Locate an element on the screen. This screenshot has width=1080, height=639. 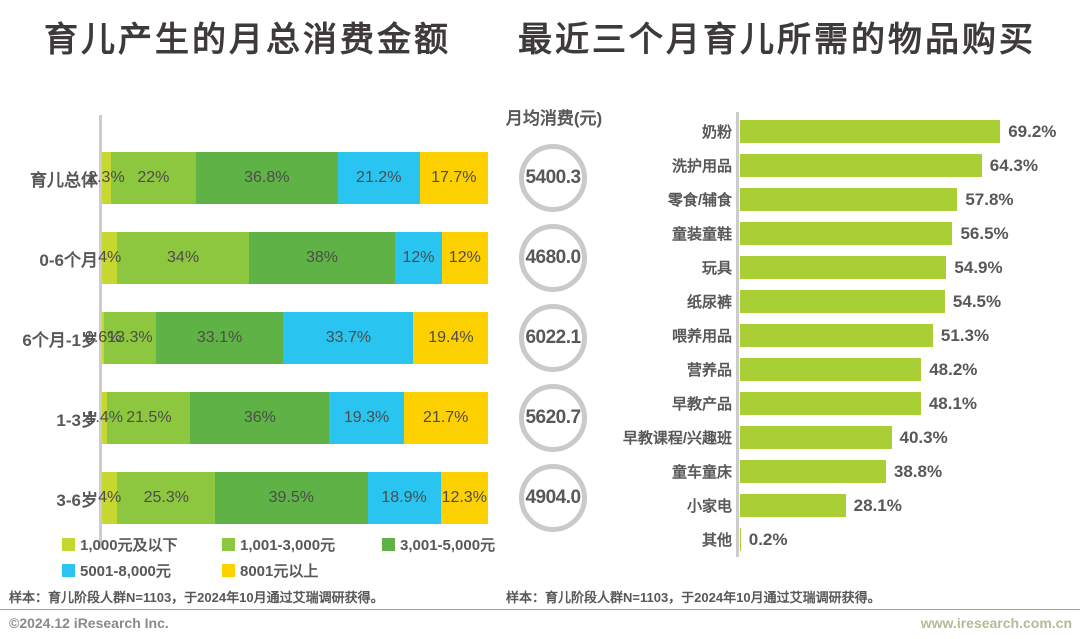
bar-value-label: 54.5% is located at coordinates (977, 301).